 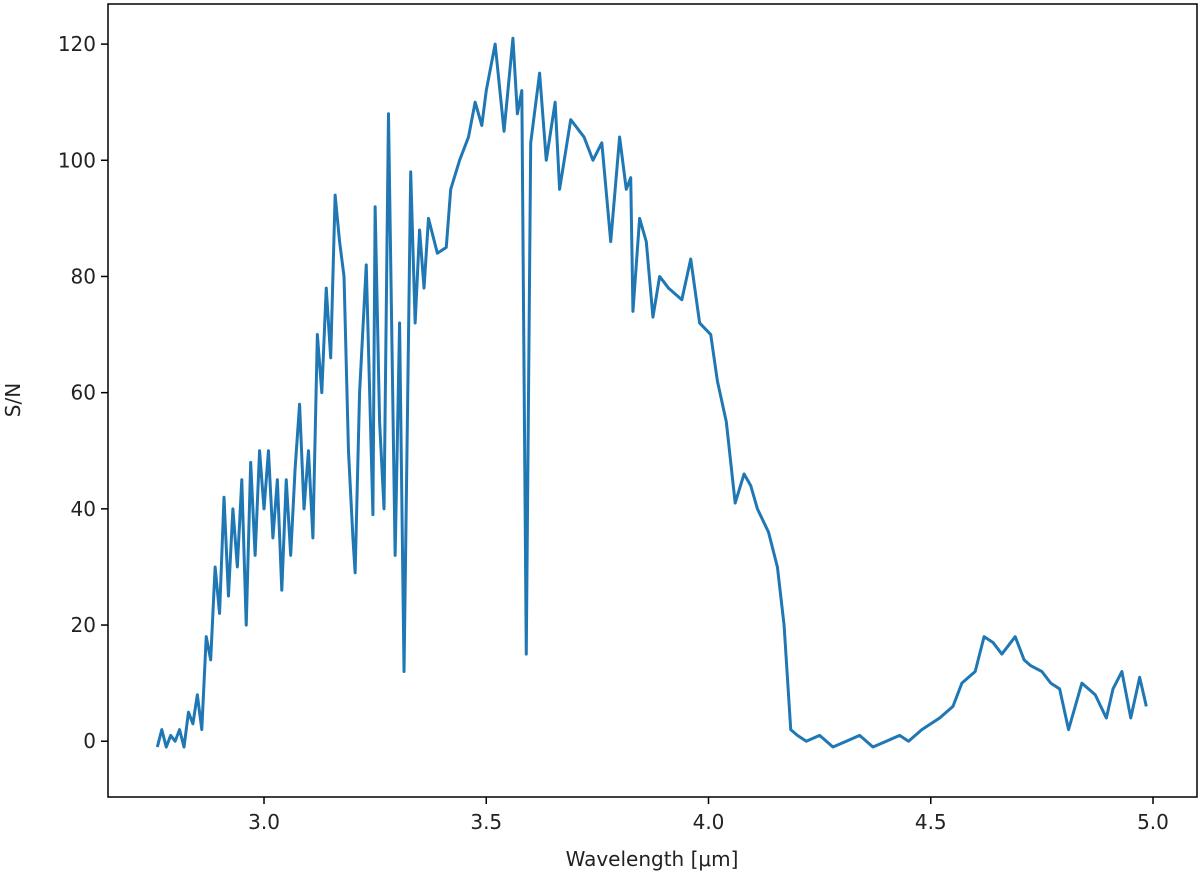 I want to click on x-tick-label: 3.5, so click(x=486, y=822).